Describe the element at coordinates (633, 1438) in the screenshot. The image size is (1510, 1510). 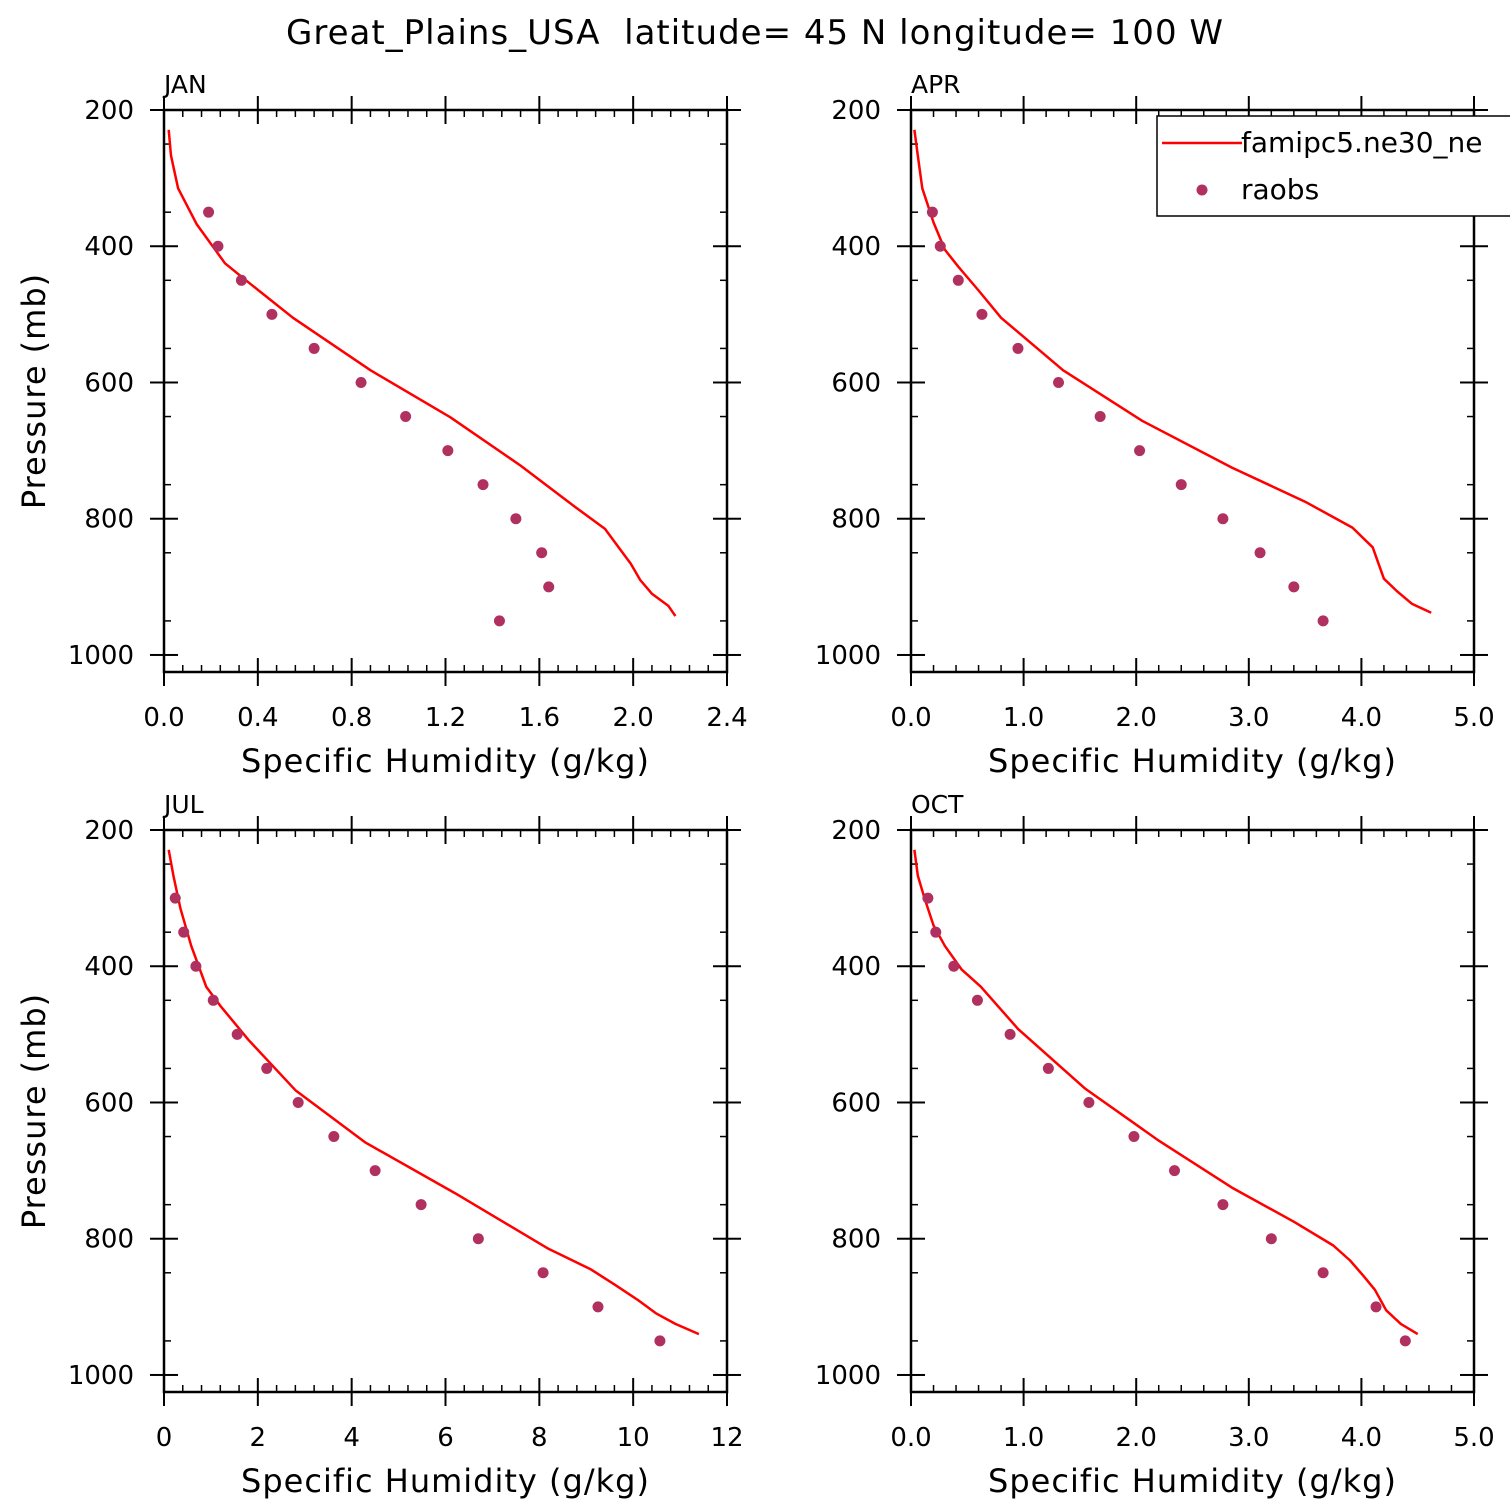
I see `x-tick-label: 10` at that location.